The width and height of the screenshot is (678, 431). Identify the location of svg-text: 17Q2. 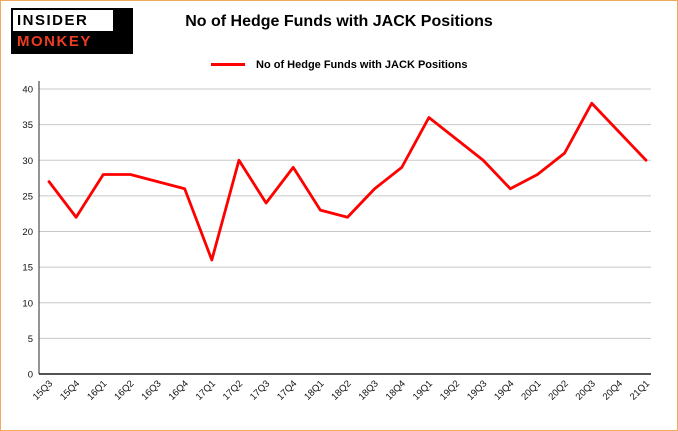
(233, 390).